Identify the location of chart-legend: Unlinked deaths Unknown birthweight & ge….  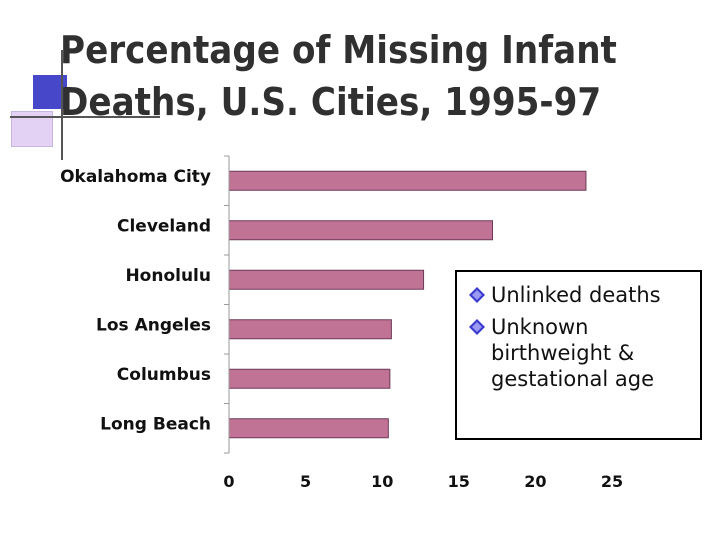
(578, 355).